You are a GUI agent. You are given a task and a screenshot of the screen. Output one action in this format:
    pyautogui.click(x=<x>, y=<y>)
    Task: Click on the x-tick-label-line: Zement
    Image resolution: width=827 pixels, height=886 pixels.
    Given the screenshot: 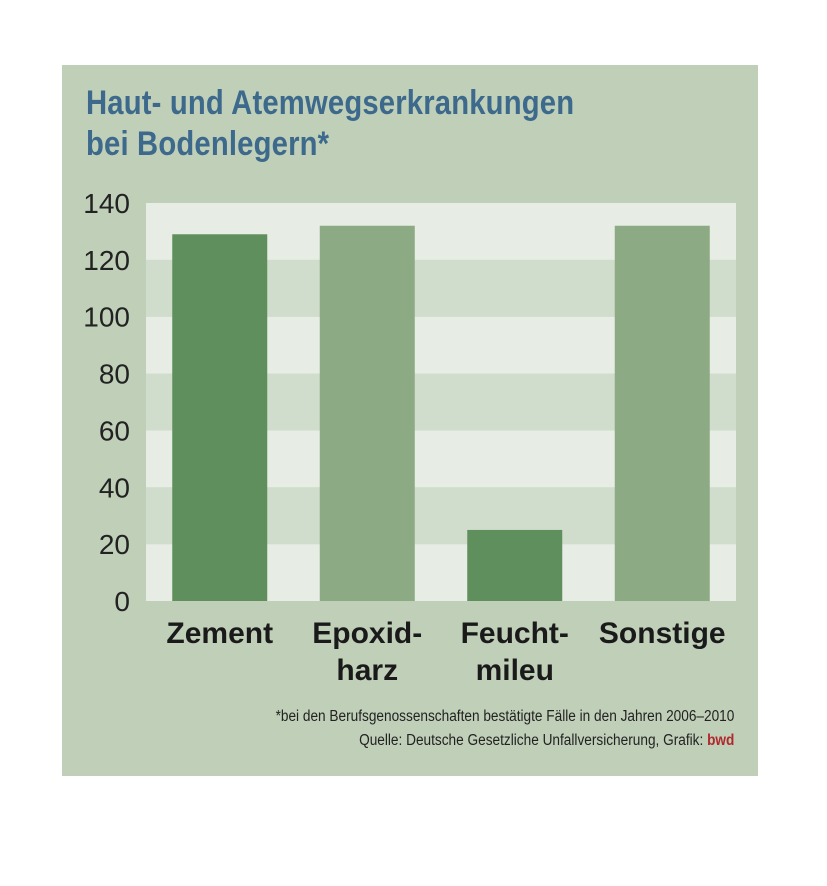 What is the action you would take?
    pyautogui.click(x=219, y=633)
    